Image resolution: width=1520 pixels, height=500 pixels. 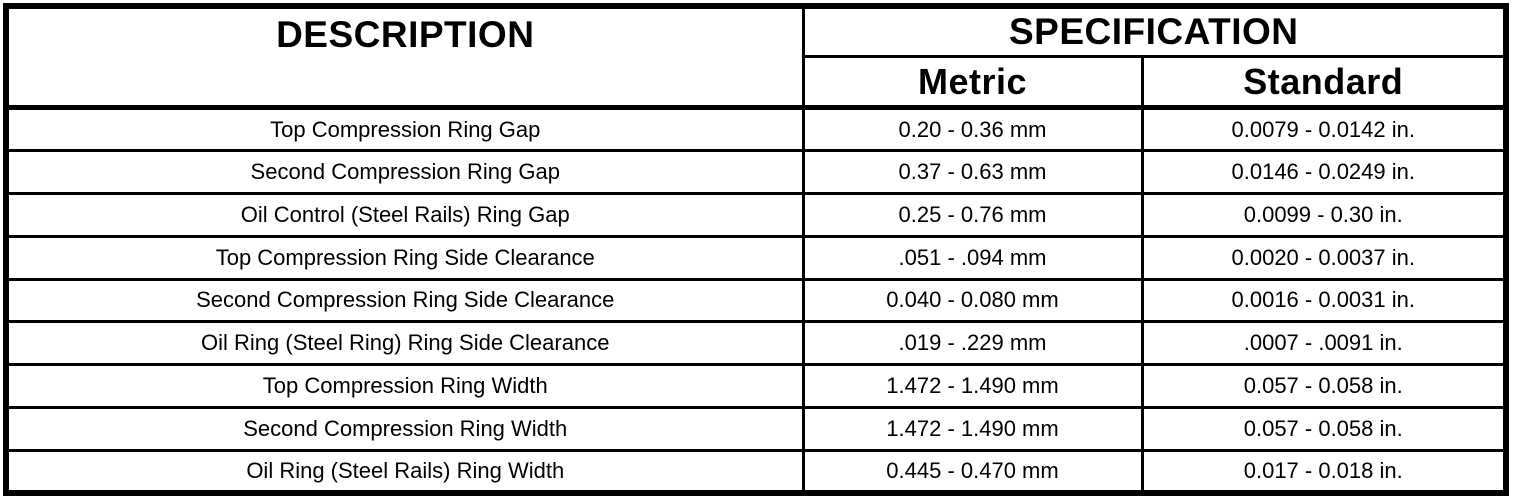 I want to click on row-metric-value: 0.20 - 0.36 mm, so click(x=972, y=129).